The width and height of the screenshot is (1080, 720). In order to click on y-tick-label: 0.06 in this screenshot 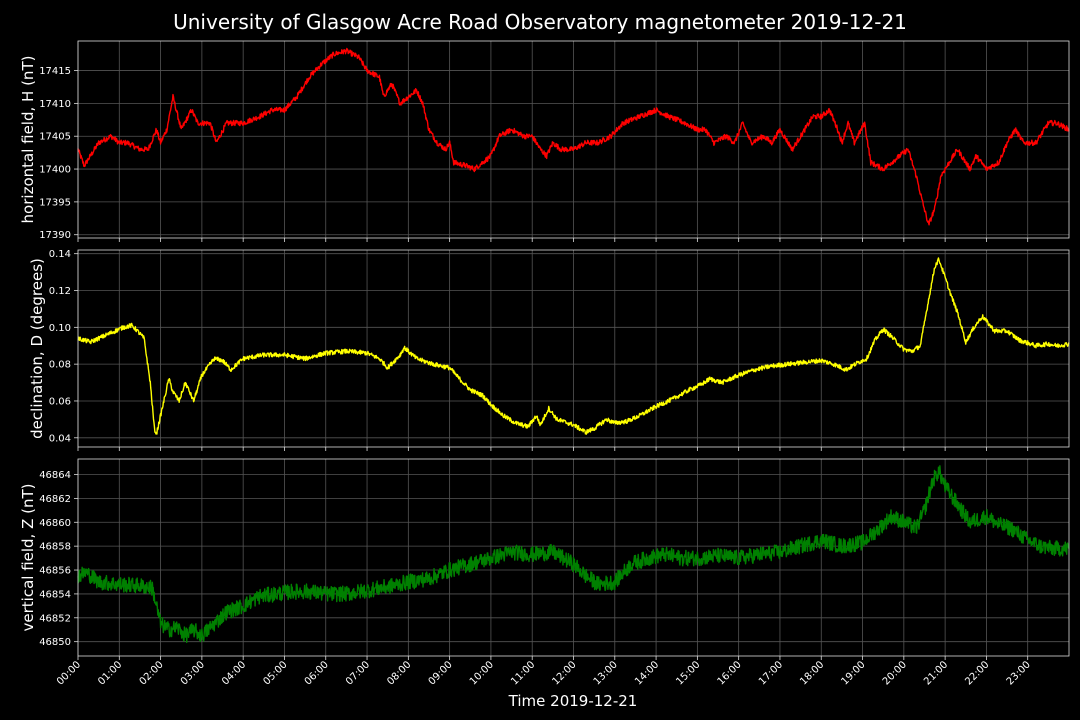, I will do `click(60, 401)`.